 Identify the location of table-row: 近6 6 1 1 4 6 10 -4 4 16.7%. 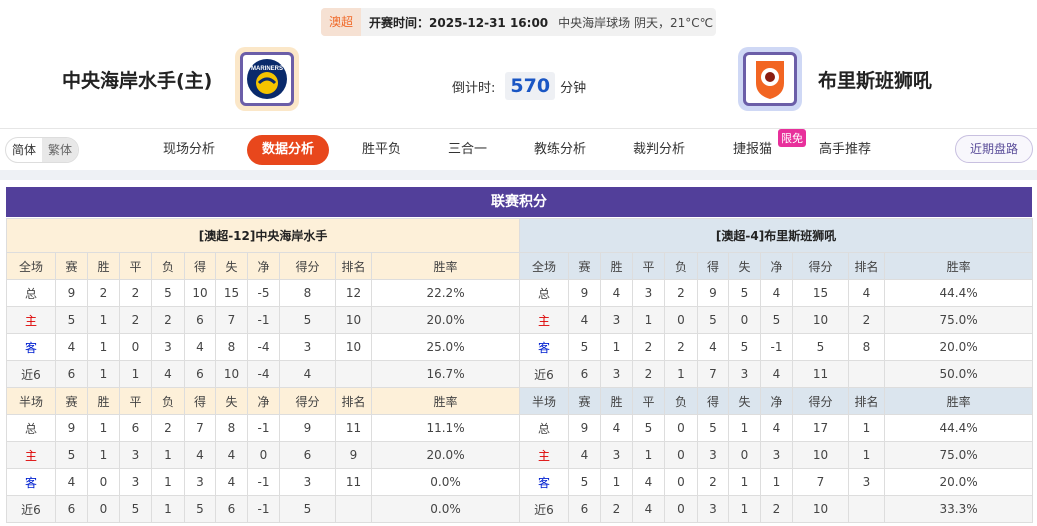
(263, 374).